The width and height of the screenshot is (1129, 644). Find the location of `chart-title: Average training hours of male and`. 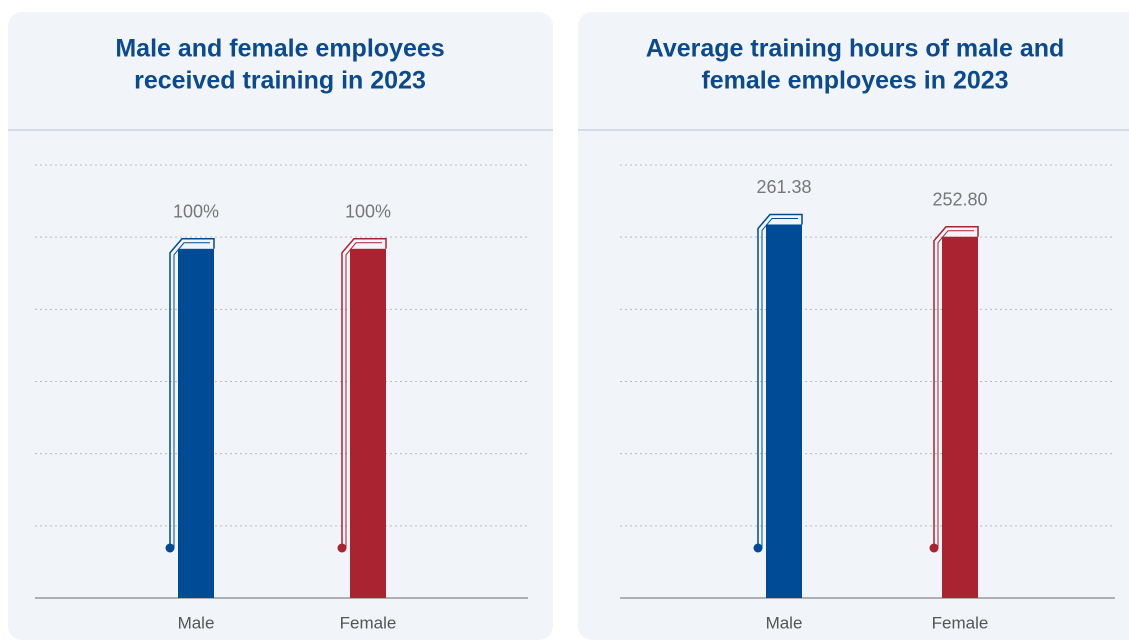

chart-title: Average training hours of male and is located at coordinates (855, 49).